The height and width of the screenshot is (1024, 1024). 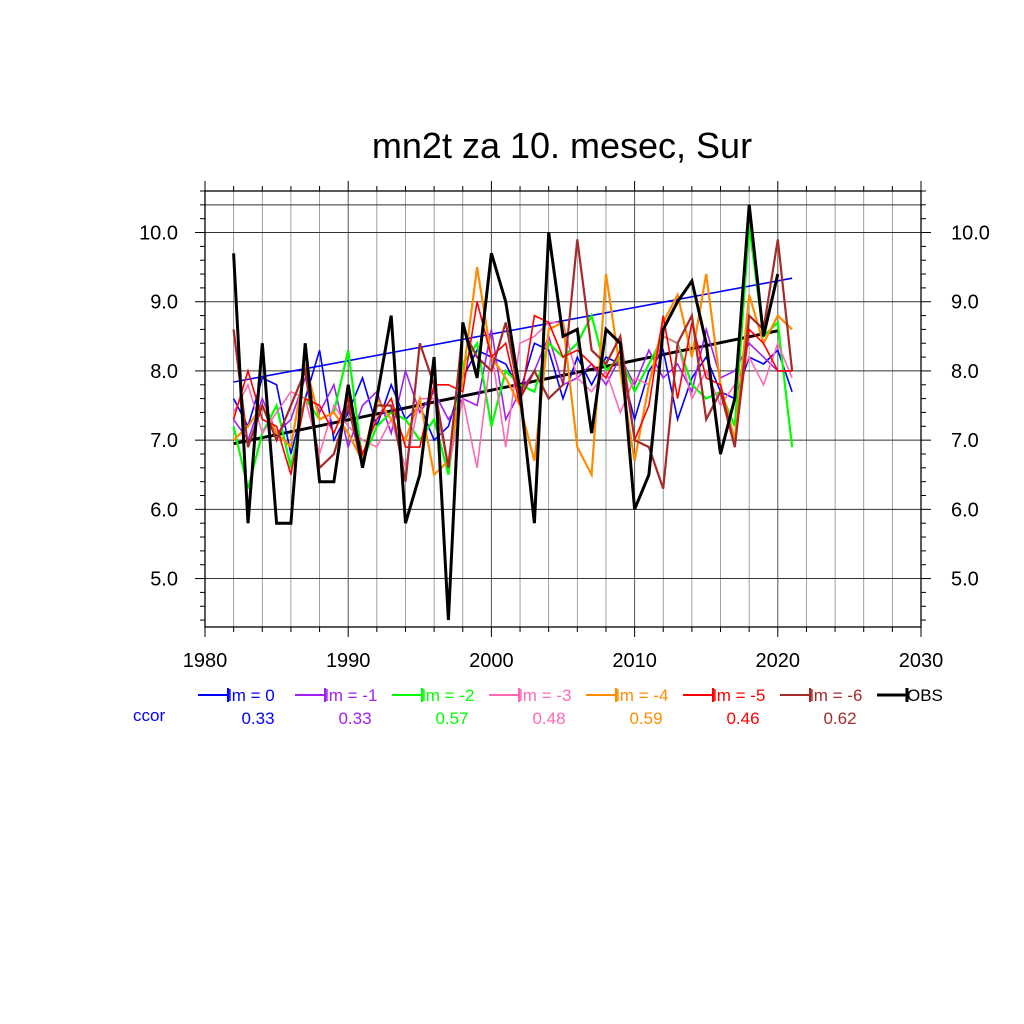 What do you see at coordinates (351, 695) in the screenshot?
I see `legend-label: lm = -1` at bounding box center [351, 695].